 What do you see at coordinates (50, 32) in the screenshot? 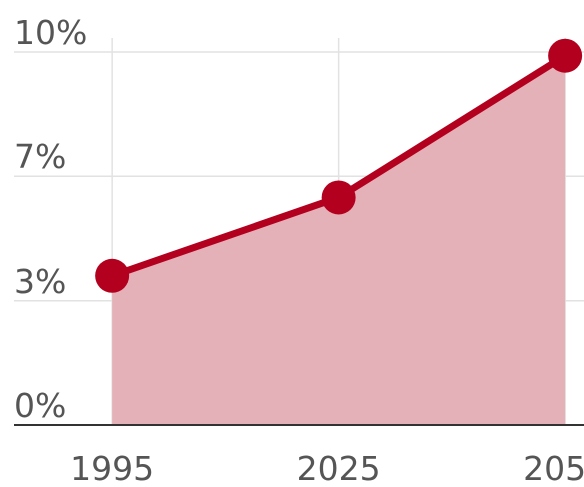
I see `y-tick-label: 10%` at bounding box center [50, 32].